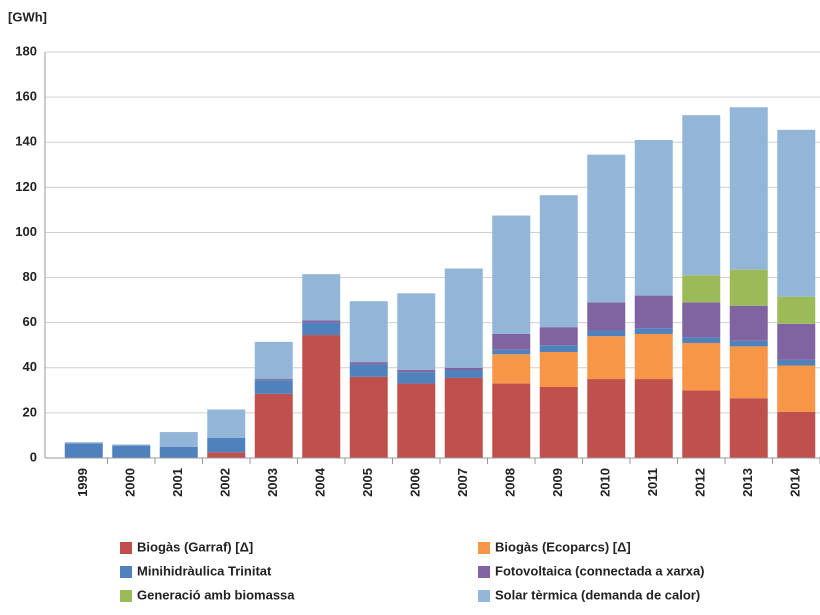 This screenshot has width=820, height=615. Describe the element at coordinates (195, 546) in the screenshot. I see `legend-label: Biogàs (Garraf) [Δ]` at that location.